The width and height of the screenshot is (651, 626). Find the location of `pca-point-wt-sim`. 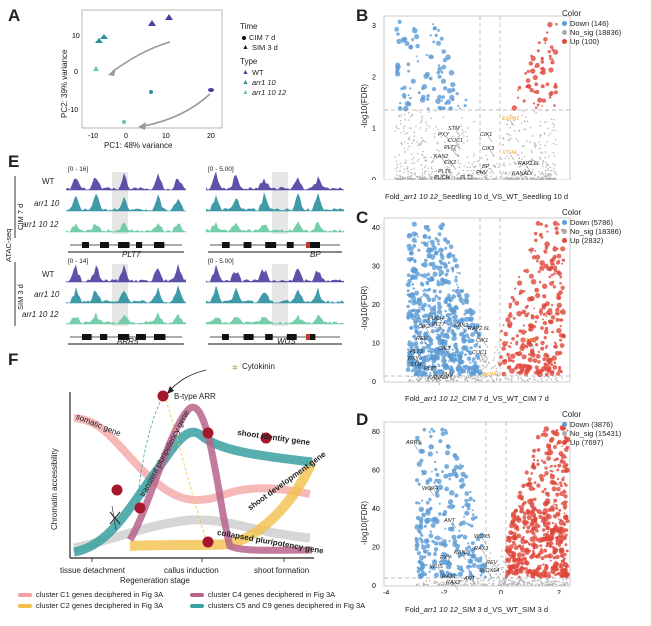

pca-point-wt-sim is located at coordinates (169, 17).